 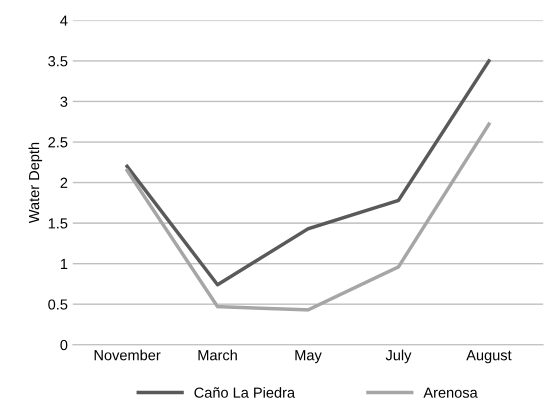 What do you see at coordinates (58, 223) in the screenshot?
I see `y-tick-label: 1.5` at bounding box center [58, 223].